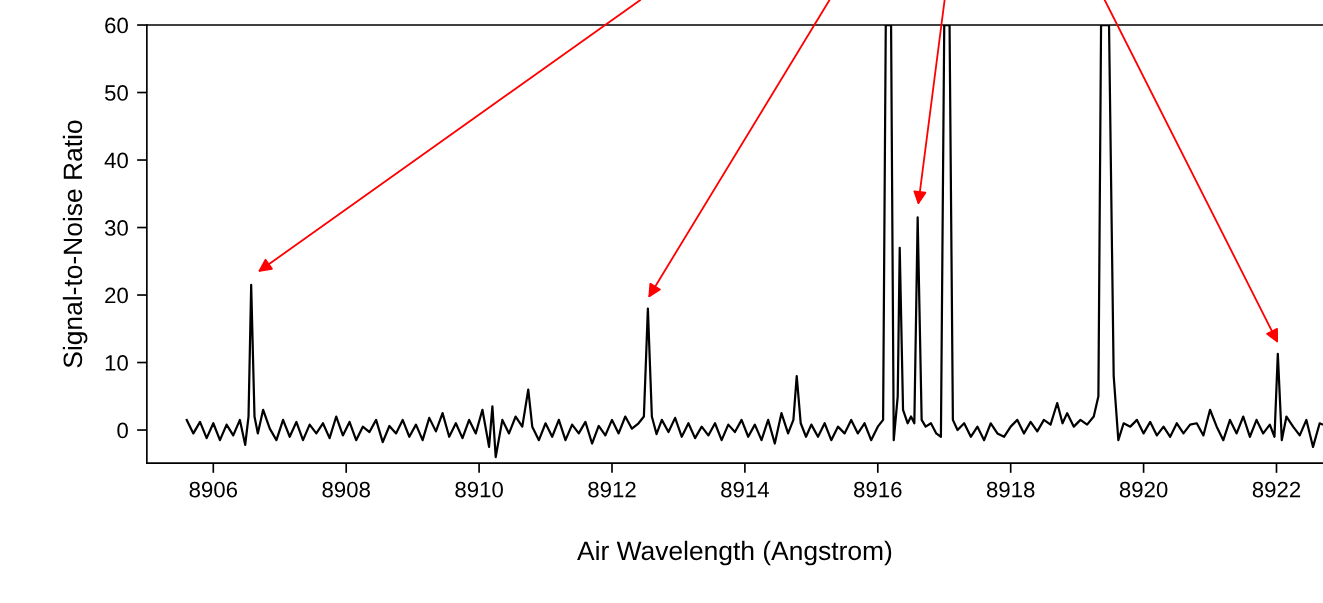 The width and height of the screenshot is (1323, 603). I want to click on x-tick-label: 8912, so click(612, 489).